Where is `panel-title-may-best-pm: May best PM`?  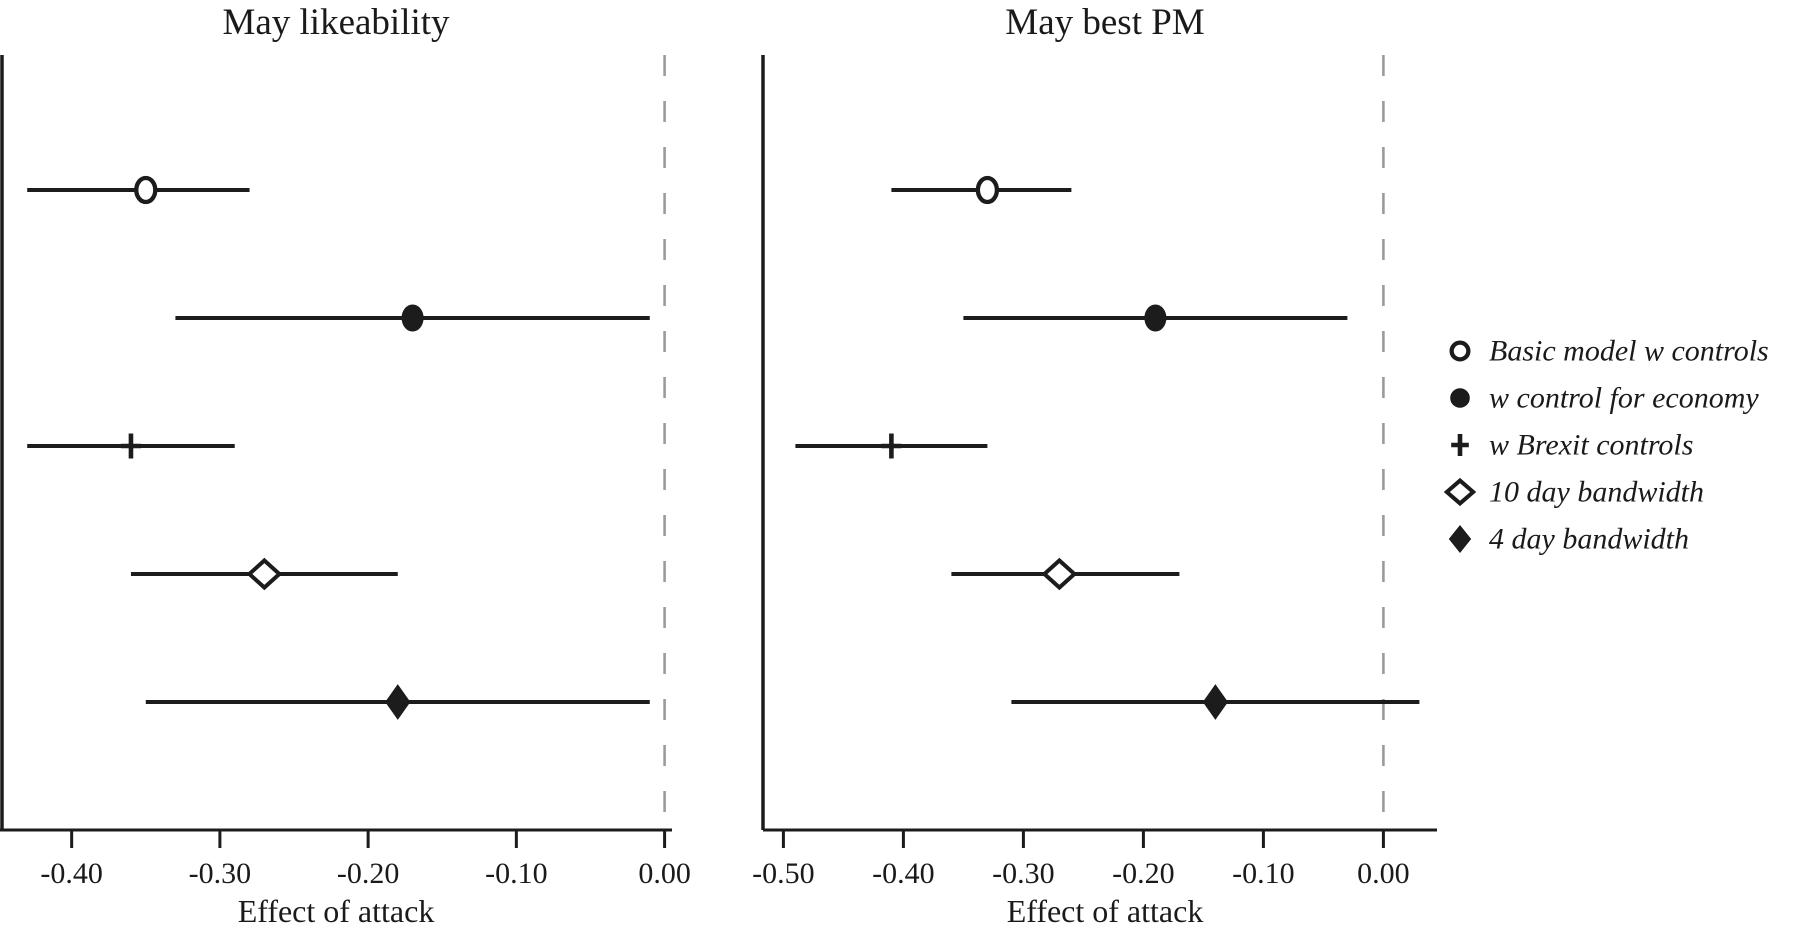
panel-title-may-best-pm: May best PM is located at coordinates (1105, 22).